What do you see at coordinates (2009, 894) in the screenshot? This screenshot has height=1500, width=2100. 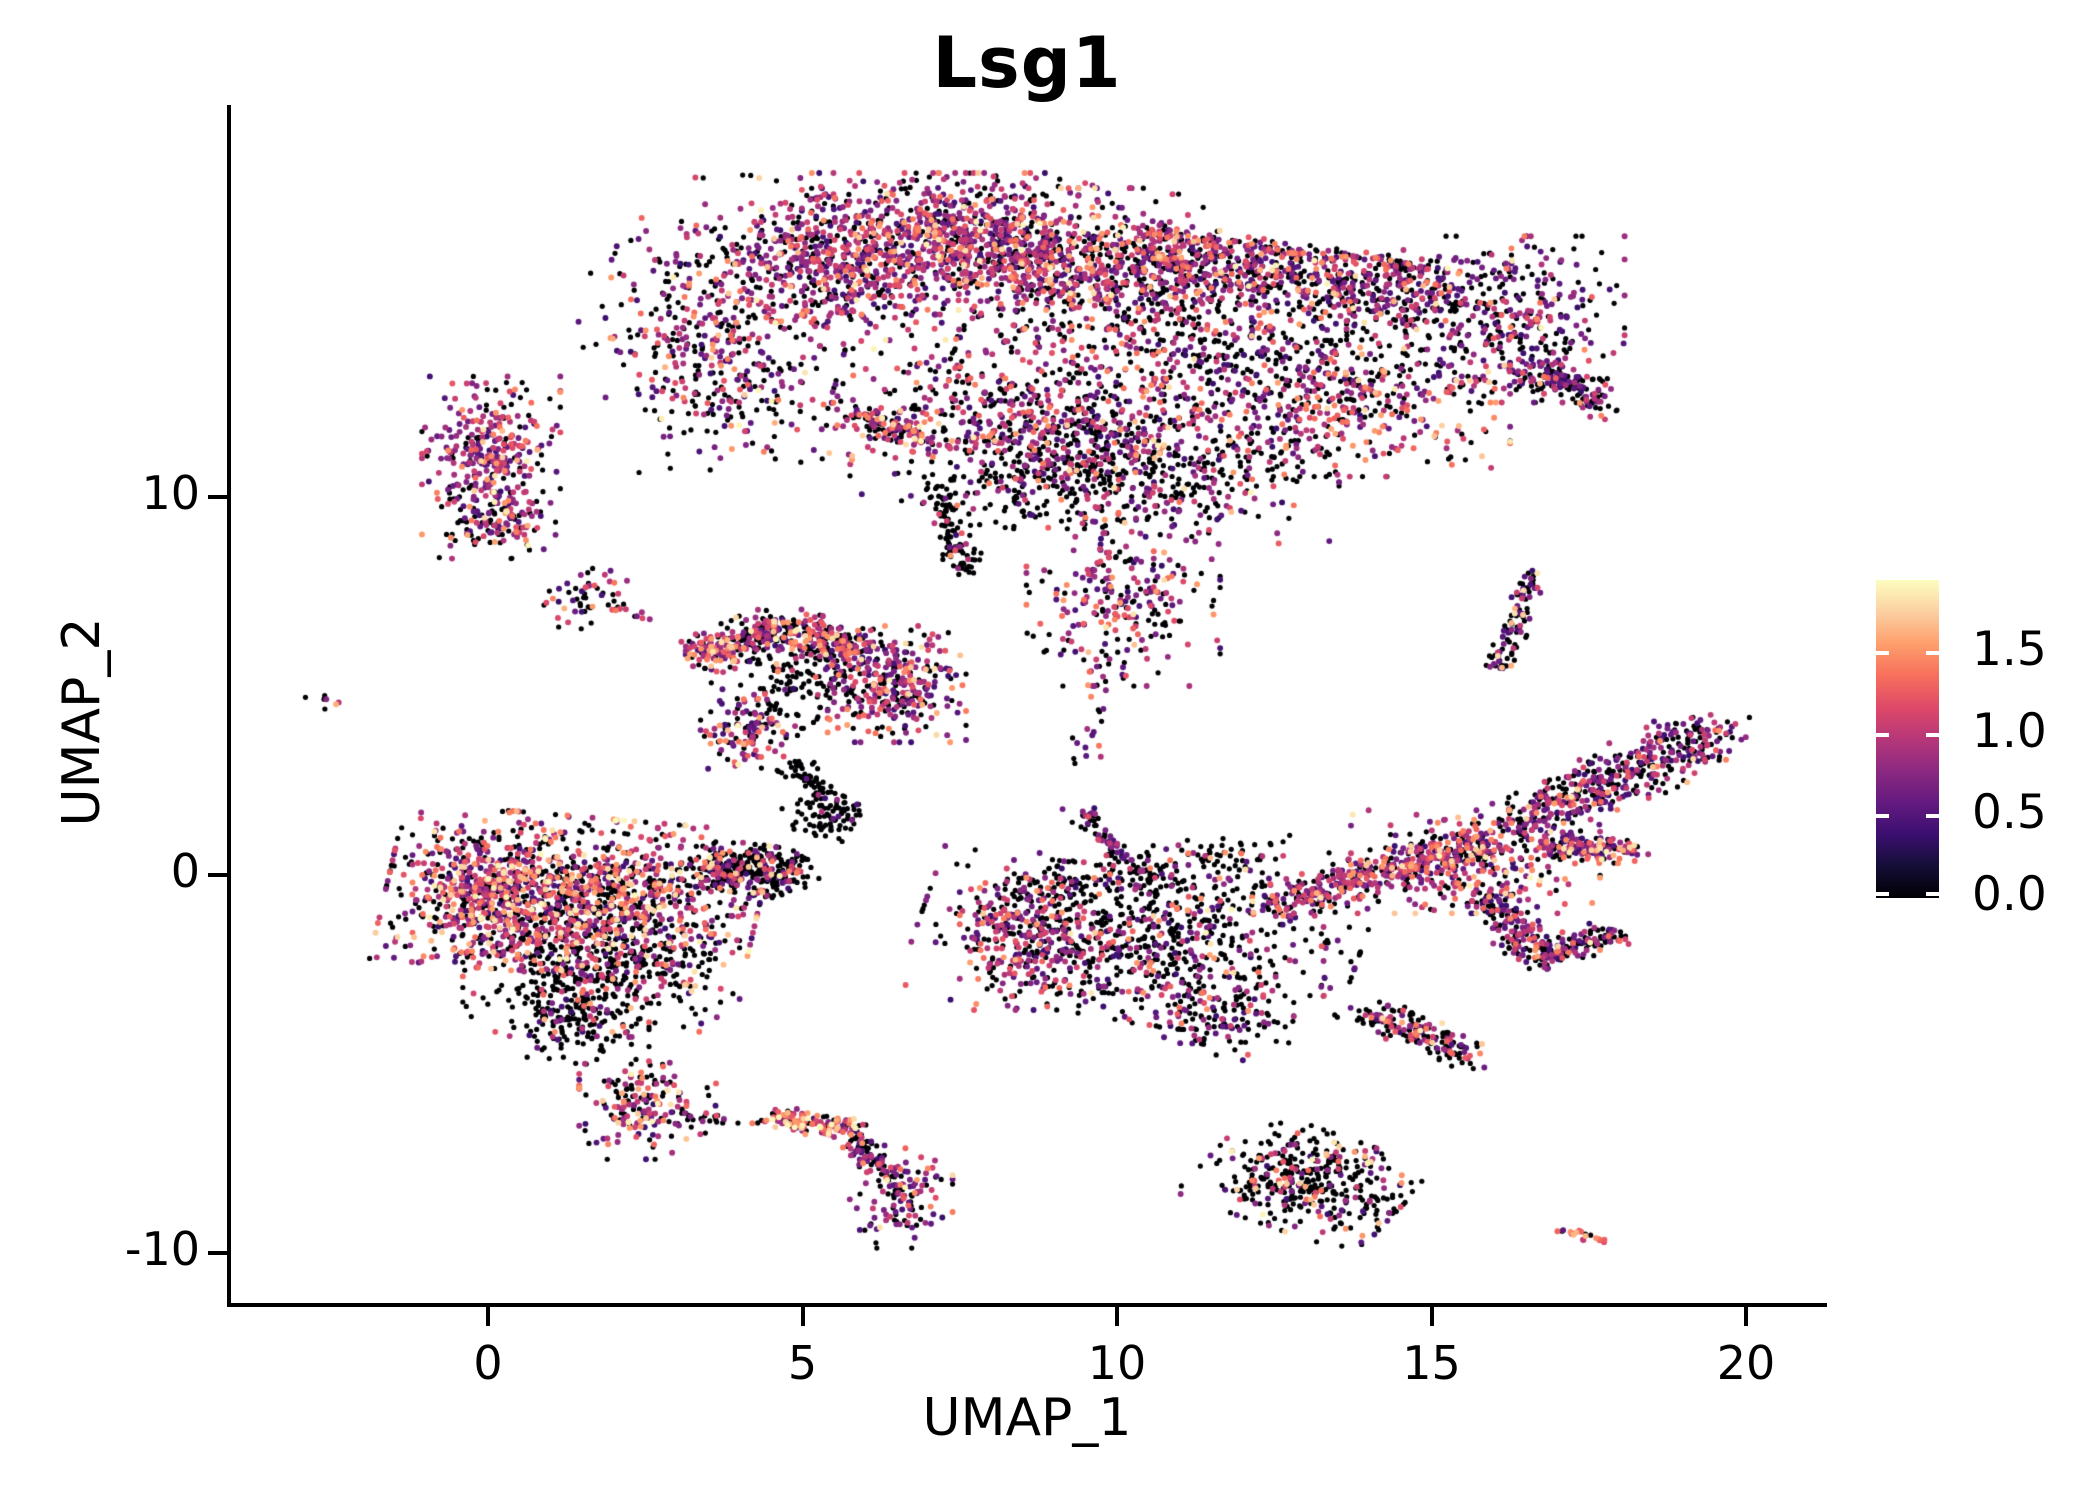 I see `colorbar-tick-label: 0.0` at bounding box center [2009, 894].